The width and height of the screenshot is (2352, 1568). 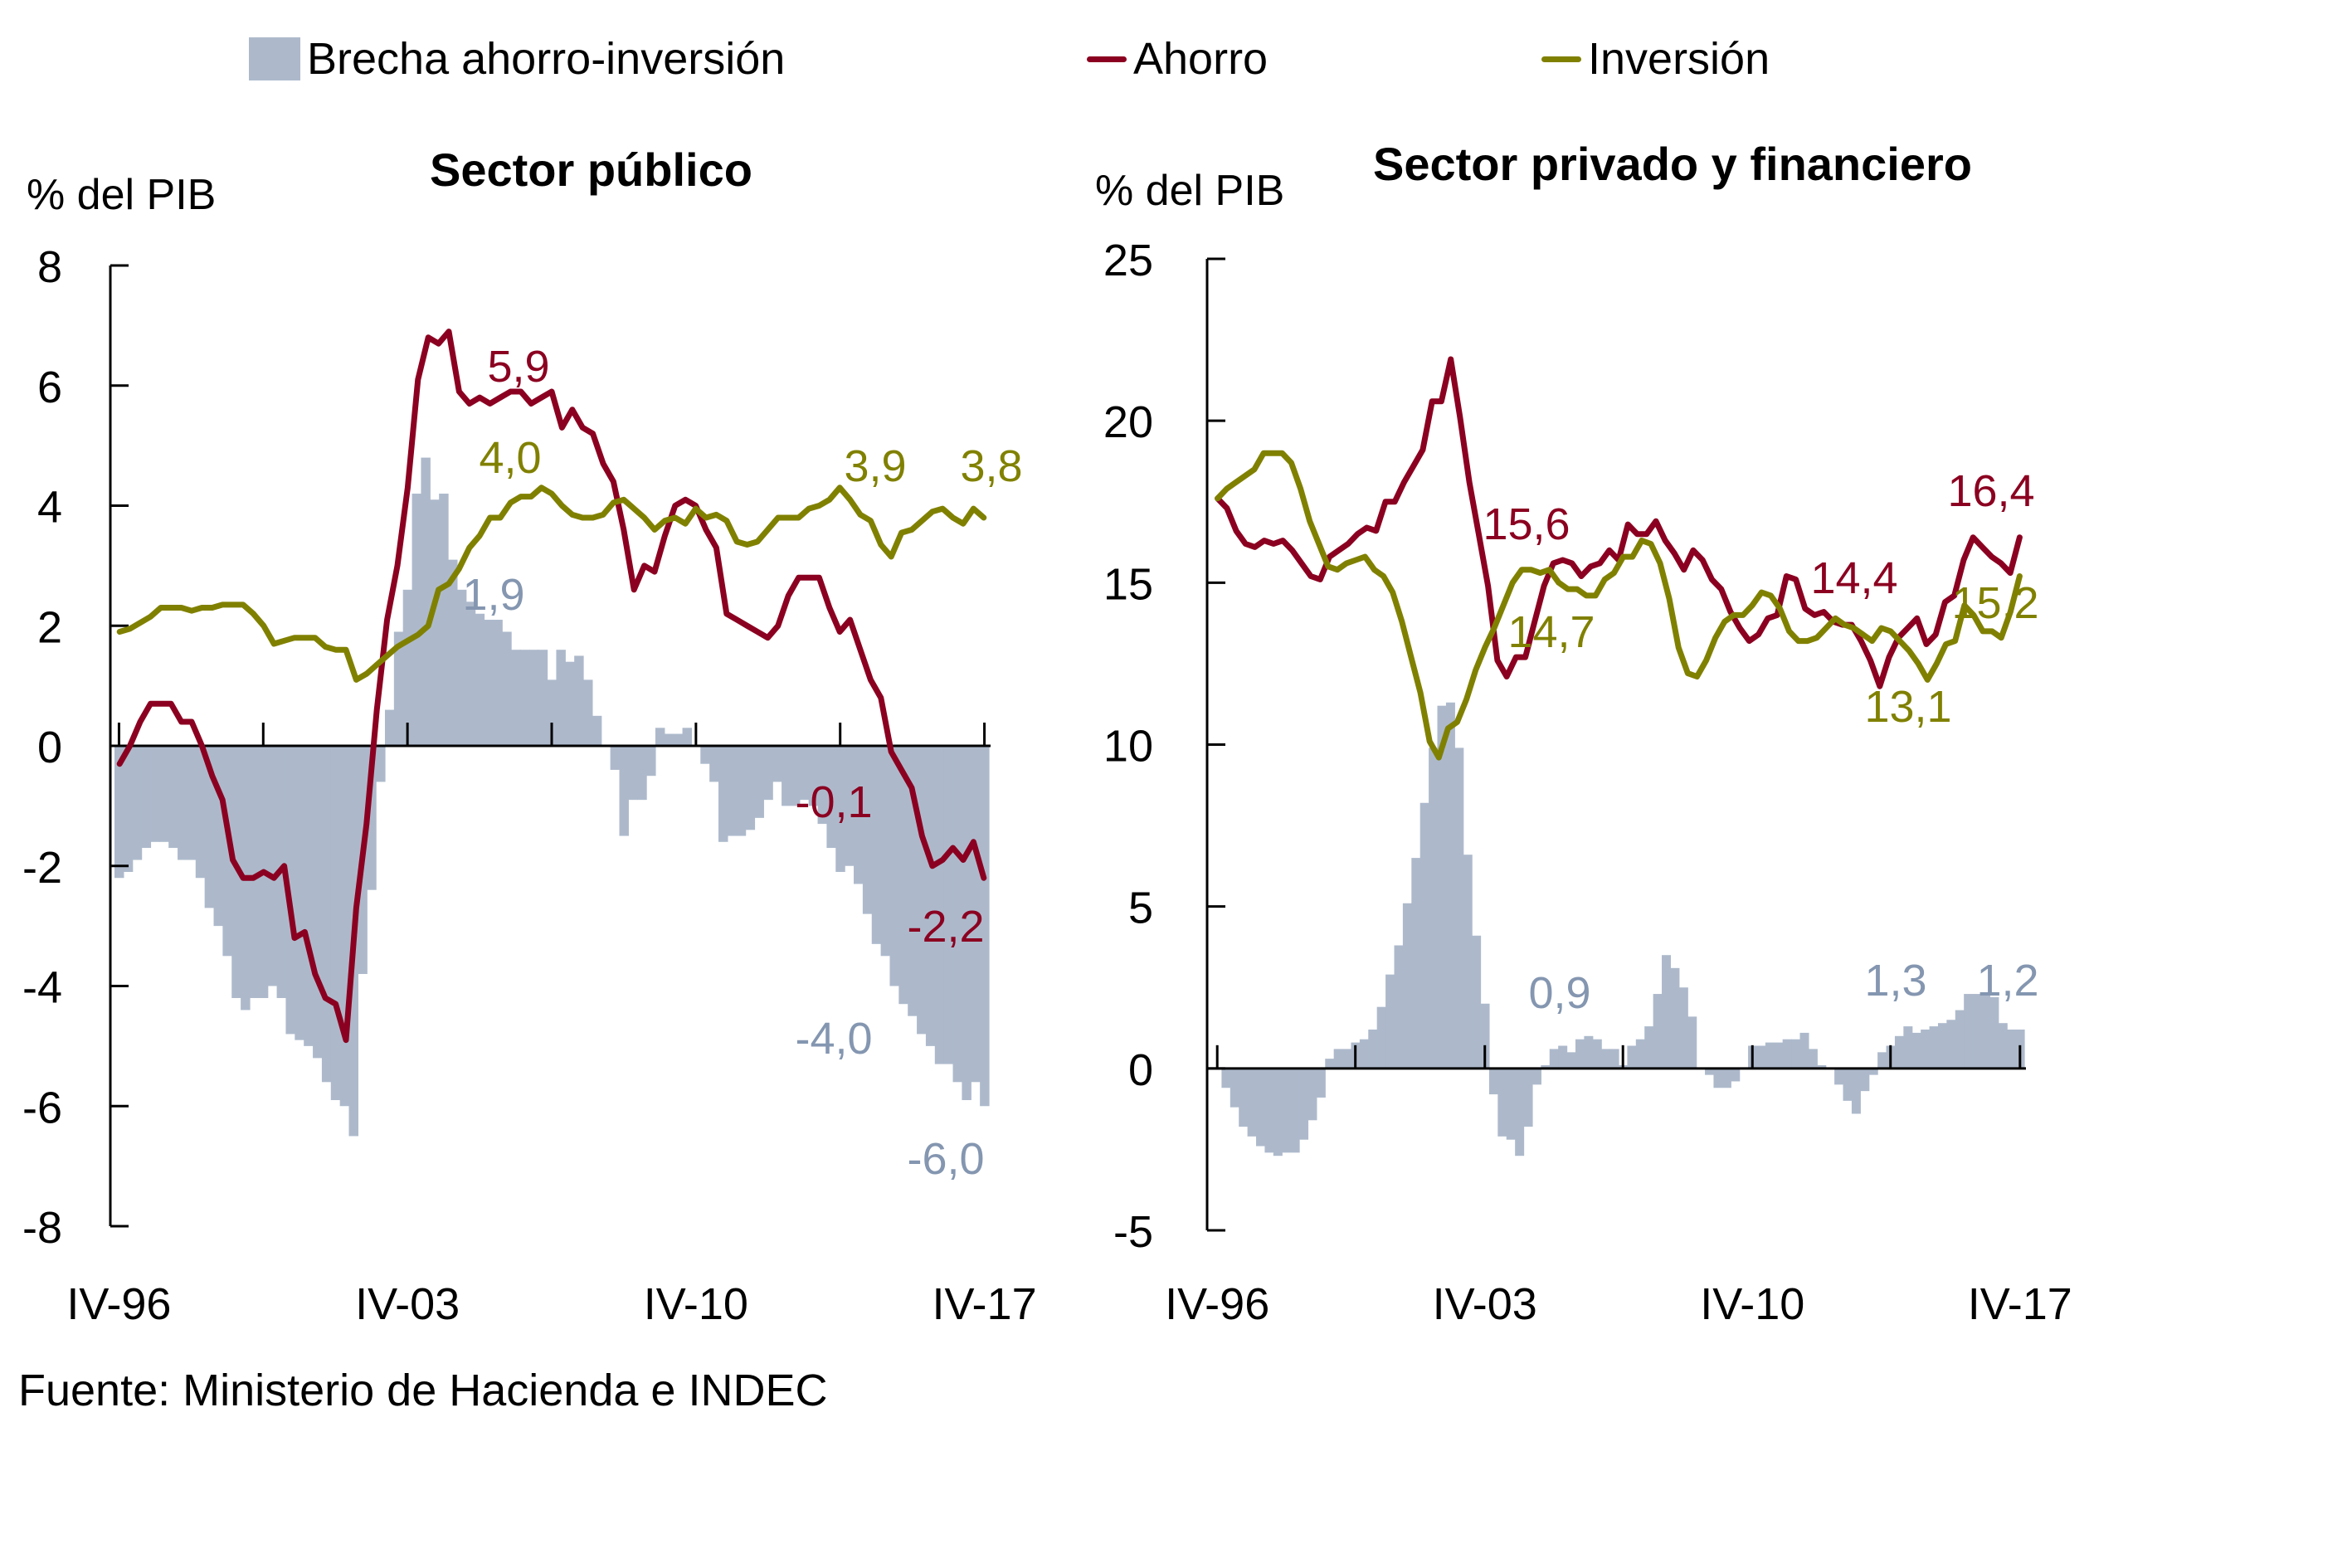 I want to click on data-label: -4,0, so click(x=833, y=1039).